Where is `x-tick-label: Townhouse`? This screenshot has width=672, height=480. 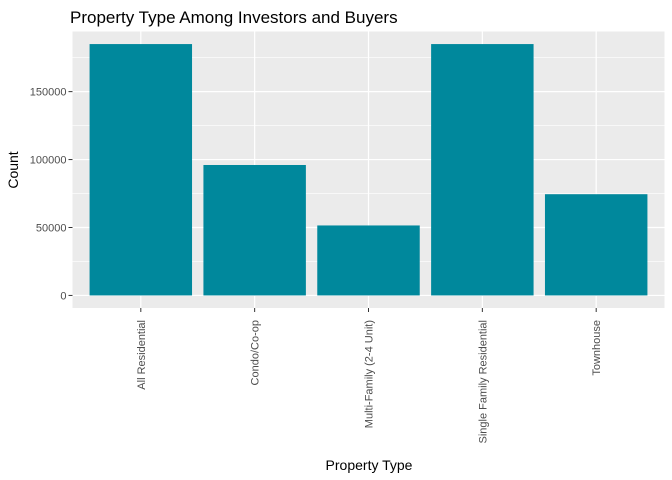
x-tick-label: Townhouse is located at coordinates (597, 348).